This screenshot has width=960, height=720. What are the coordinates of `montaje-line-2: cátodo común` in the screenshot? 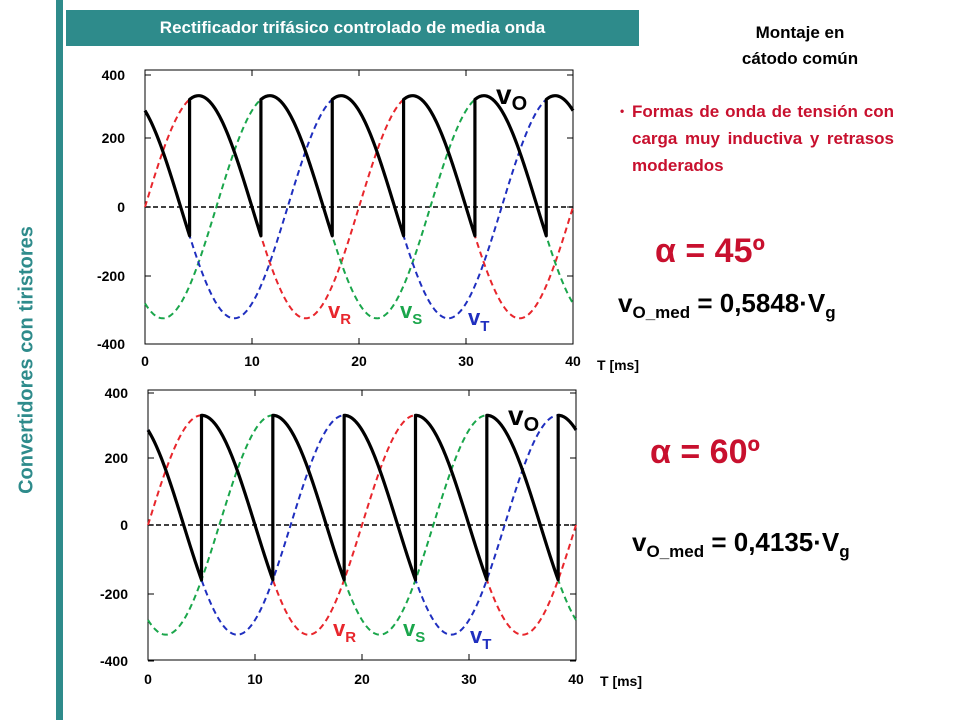 It's located at (800, 58).